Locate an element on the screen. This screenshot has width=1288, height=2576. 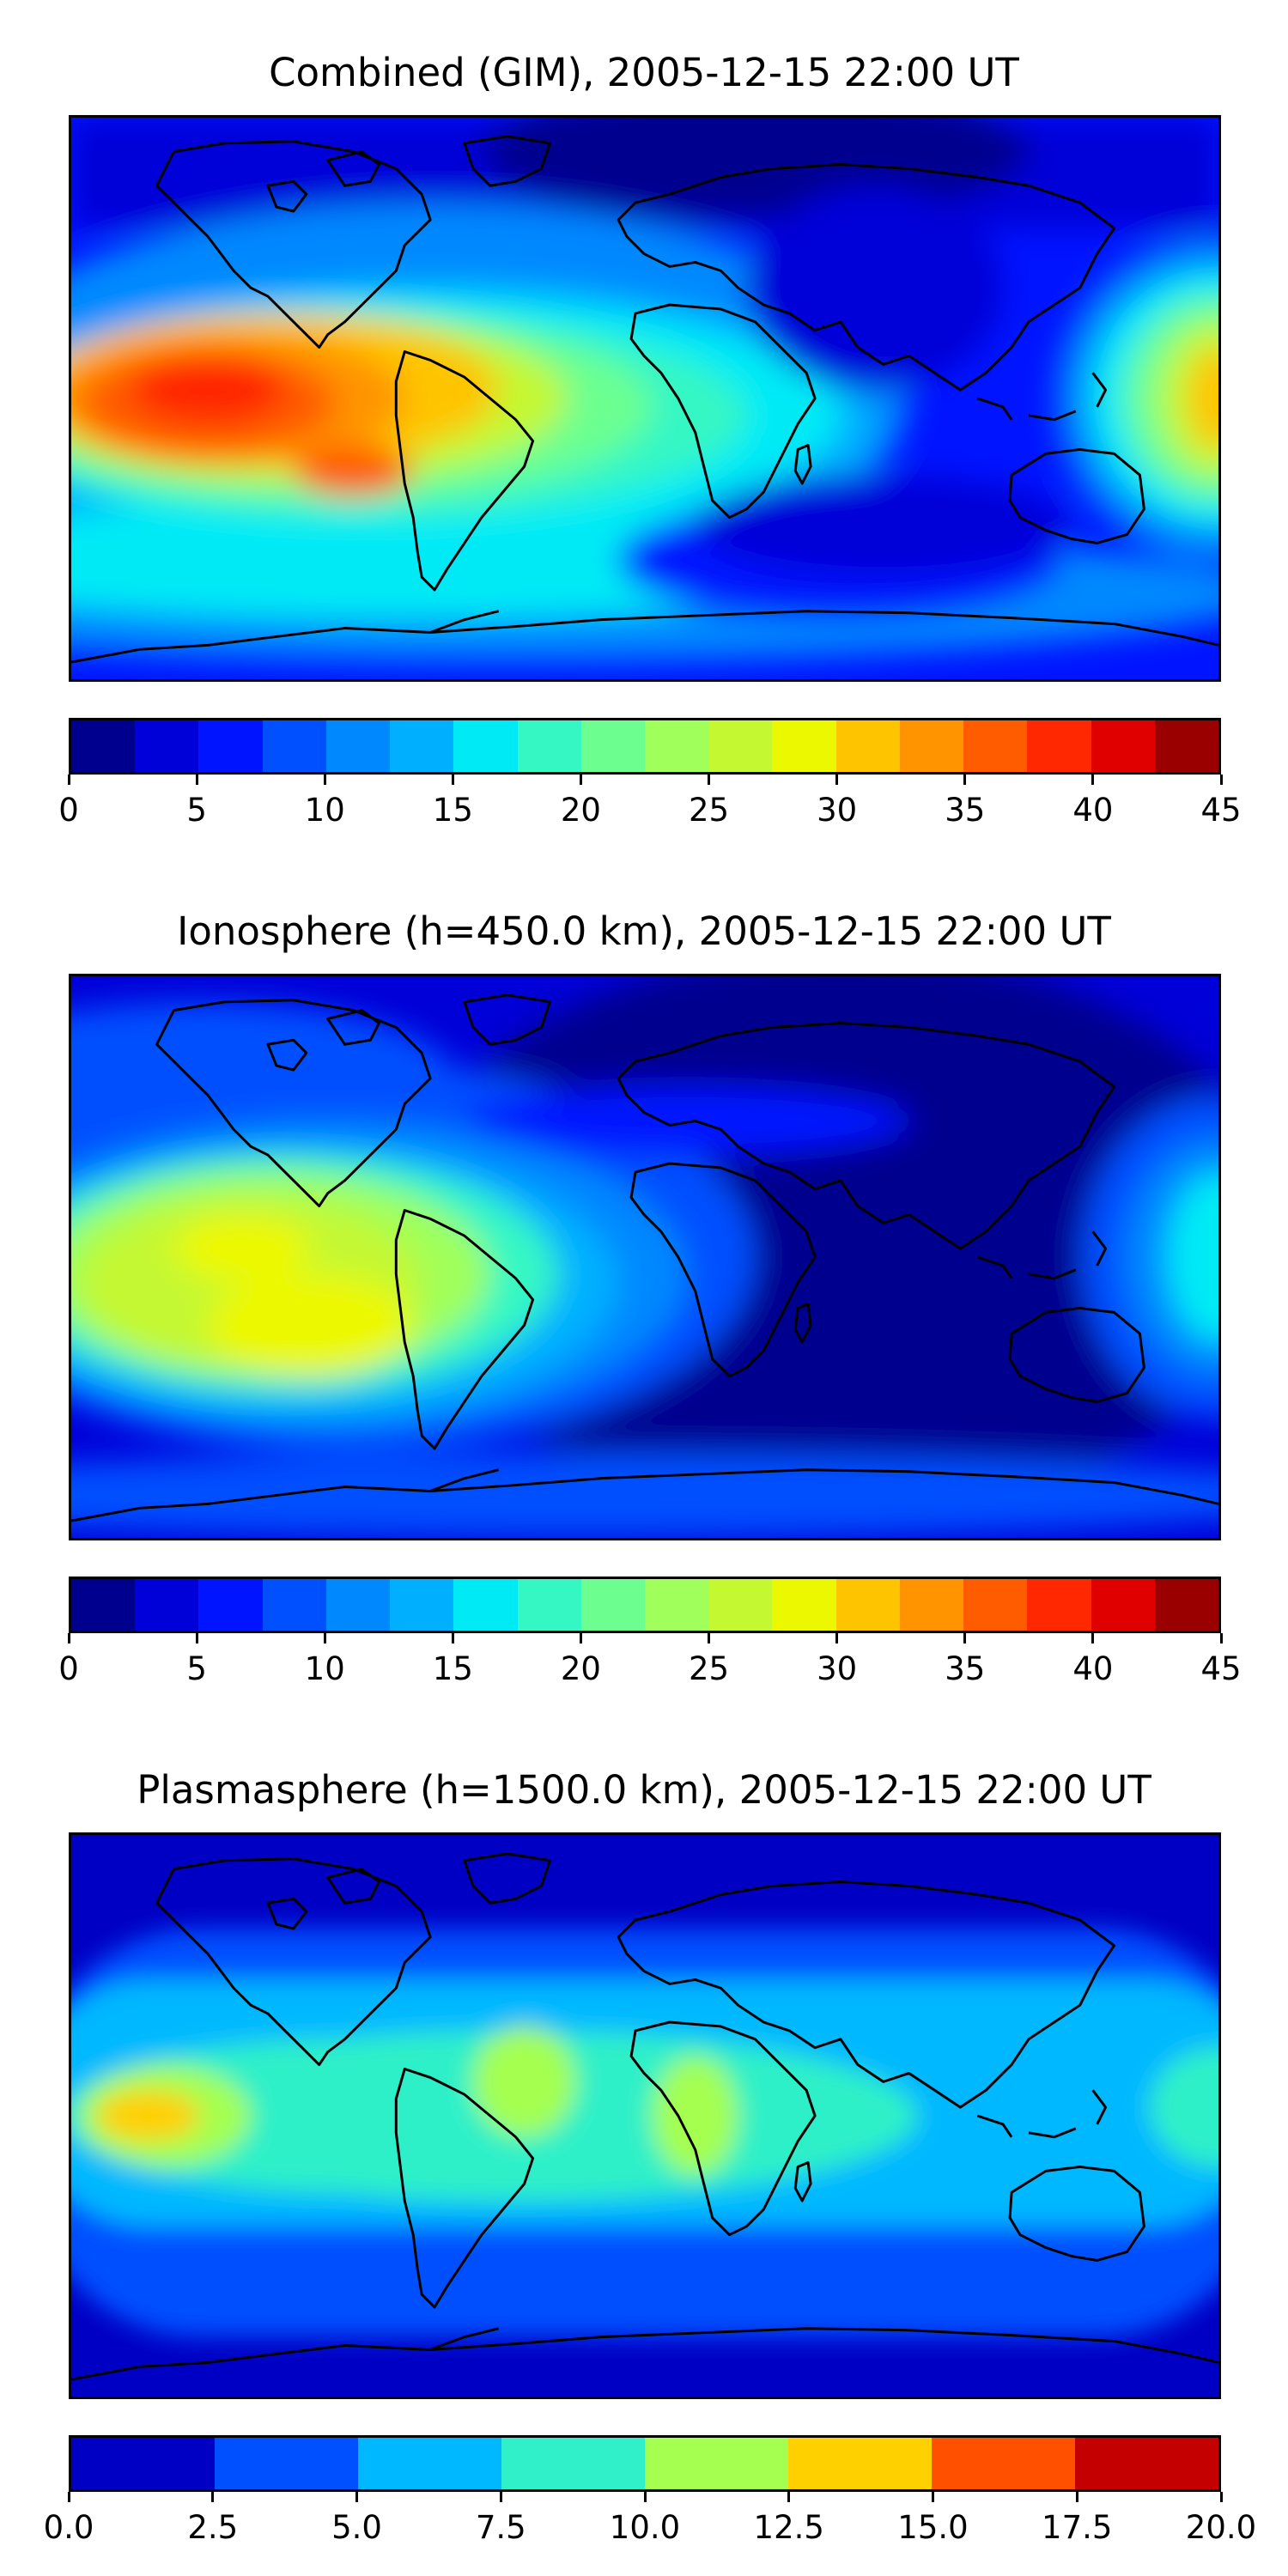
colorbar-tick-label: 20.0 is located at coordinates (1221, 2528).